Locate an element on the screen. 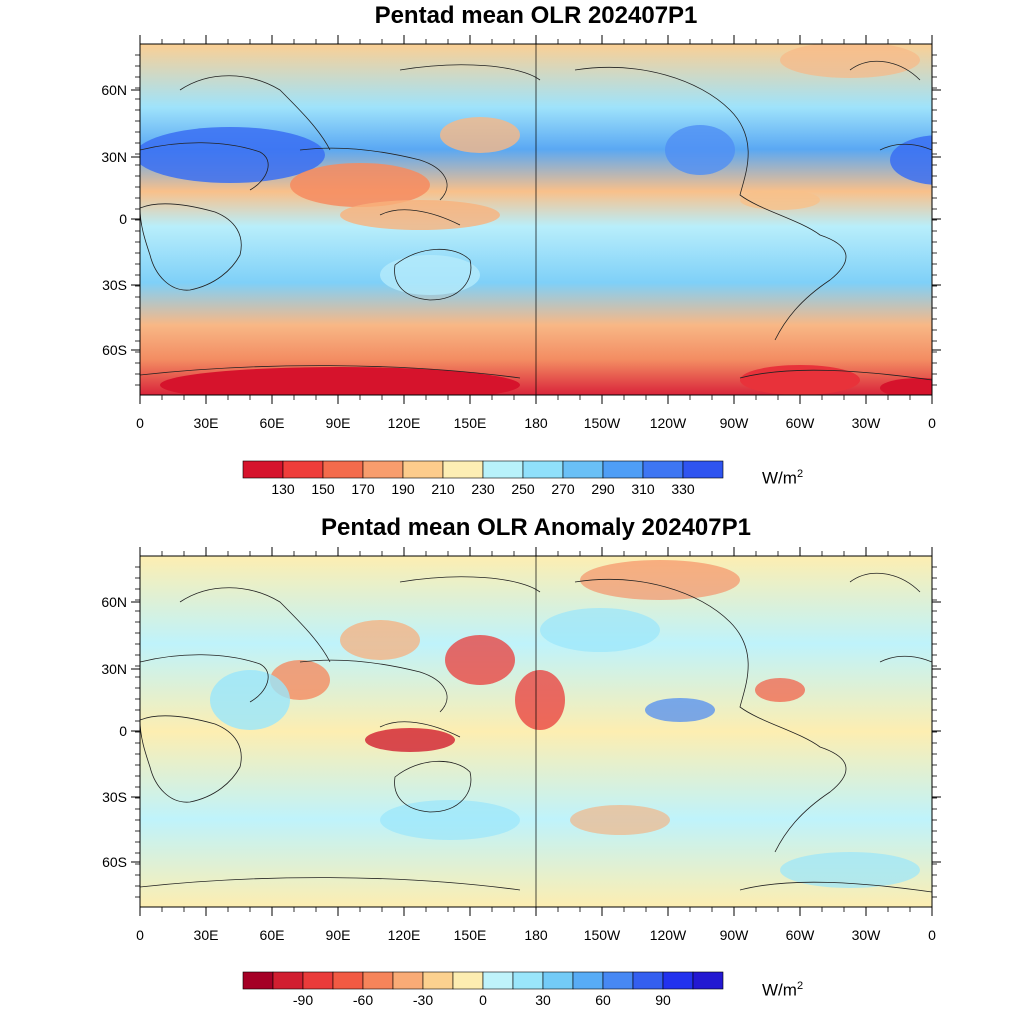 This screenshot has height=1024, width=1024. olr-map-title: Pentad mean OLR 202407P1 is located at coordinates (536, 15).